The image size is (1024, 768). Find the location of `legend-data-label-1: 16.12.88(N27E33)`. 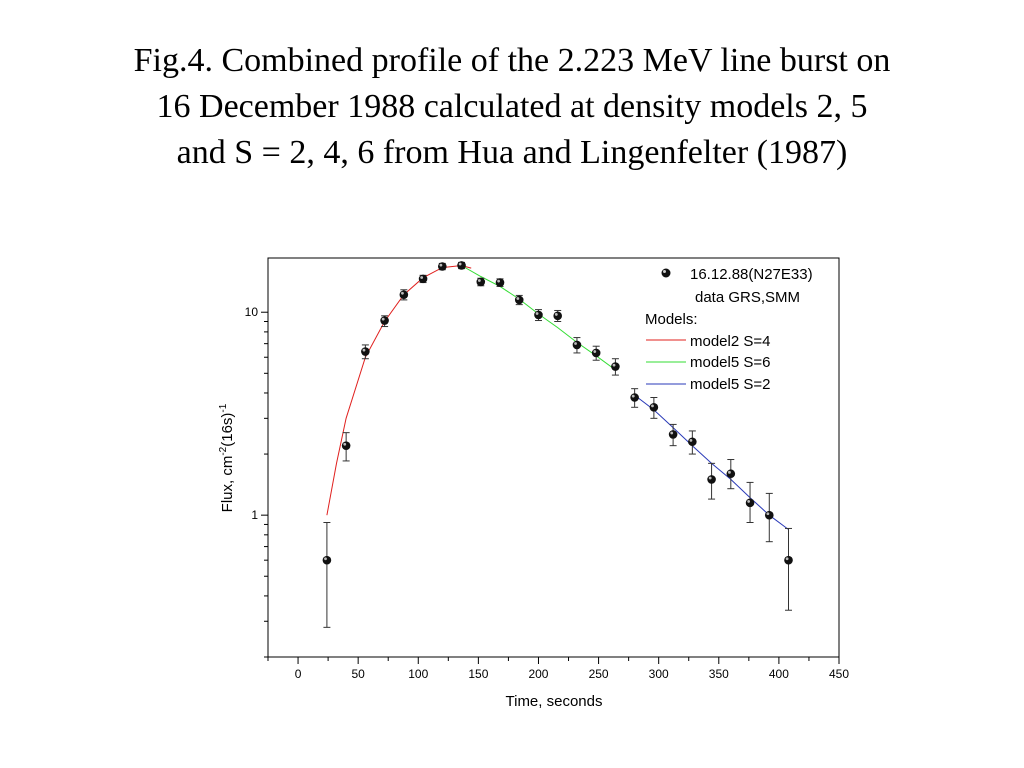

legend-data-label-1: 16.12.88(N27E33) is located at coordinates (751, 274).